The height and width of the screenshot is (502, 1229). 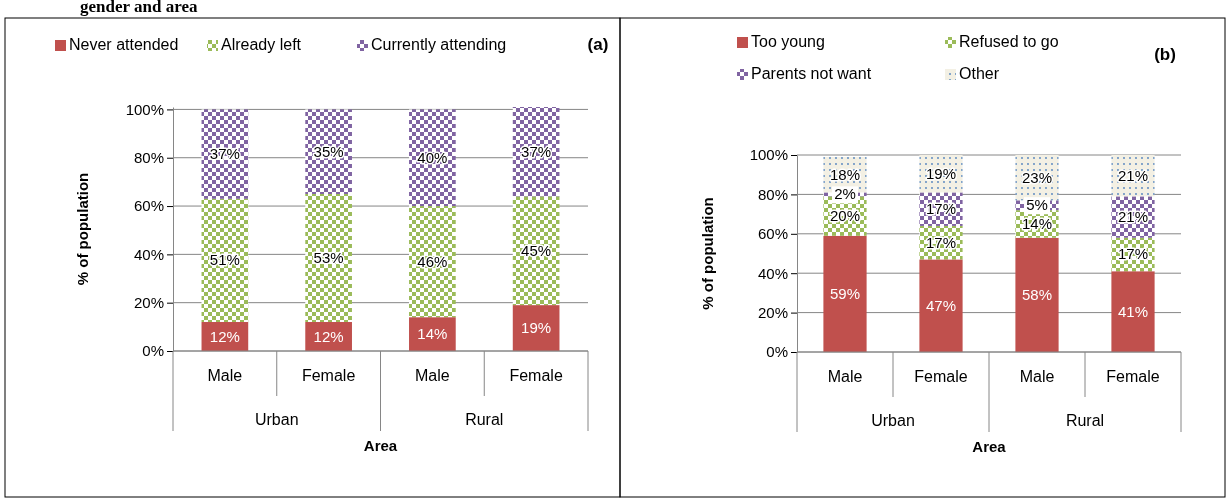 What do you see at coordinates (139, 8) in the screenshot?
I see `chart-title: gender and area` at bounding box center [139, 8].